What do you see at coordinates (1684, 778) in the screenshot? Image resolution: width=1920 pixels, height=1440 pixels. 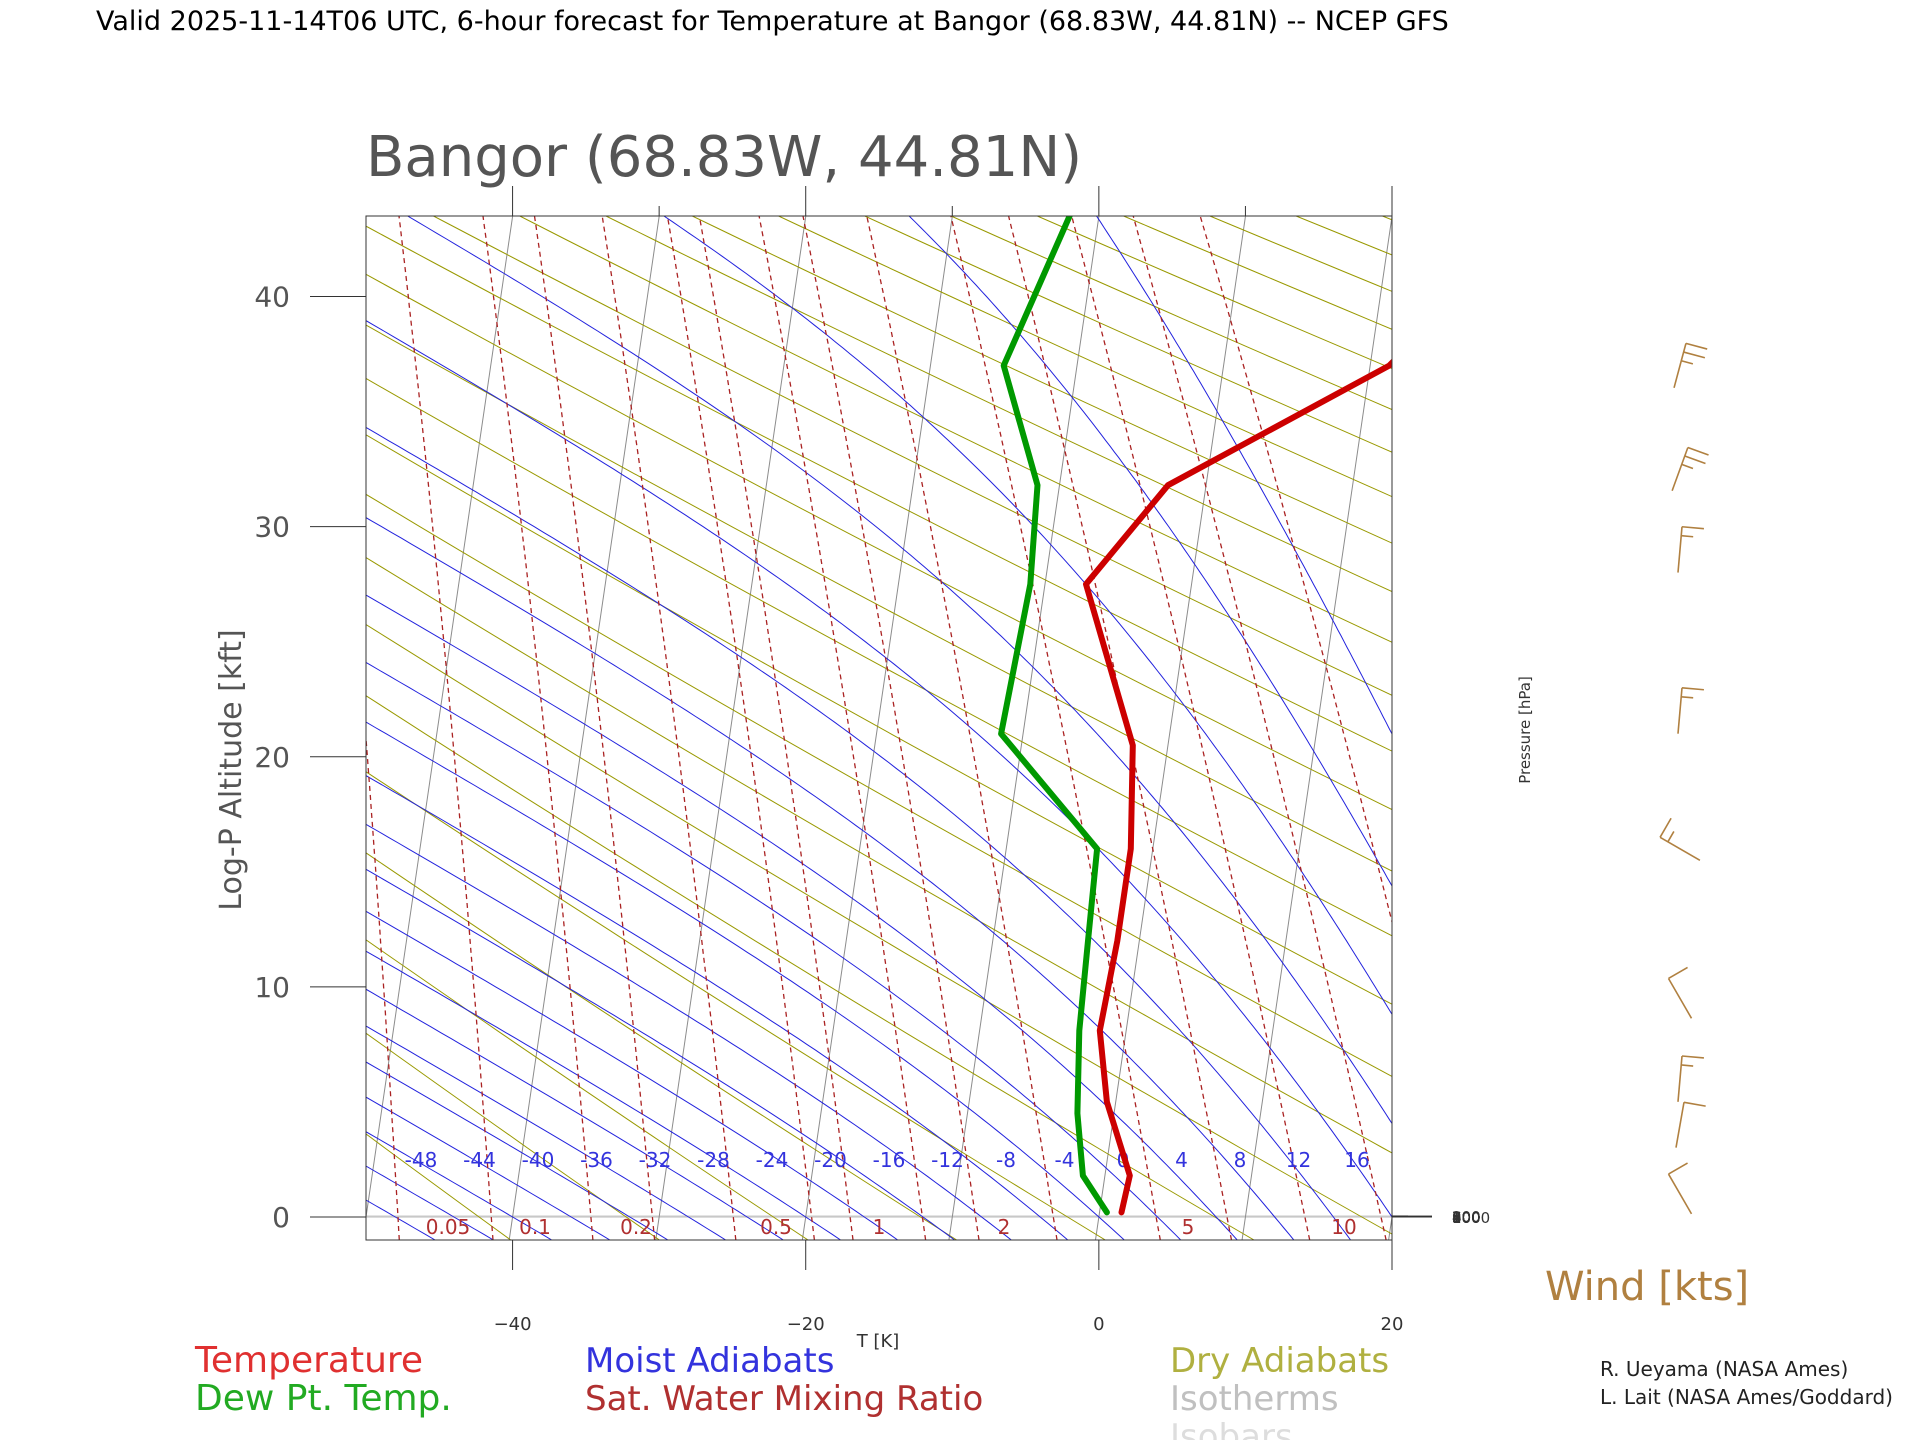 I see `wind-barbs-group` at bounding box center [1684, 778].